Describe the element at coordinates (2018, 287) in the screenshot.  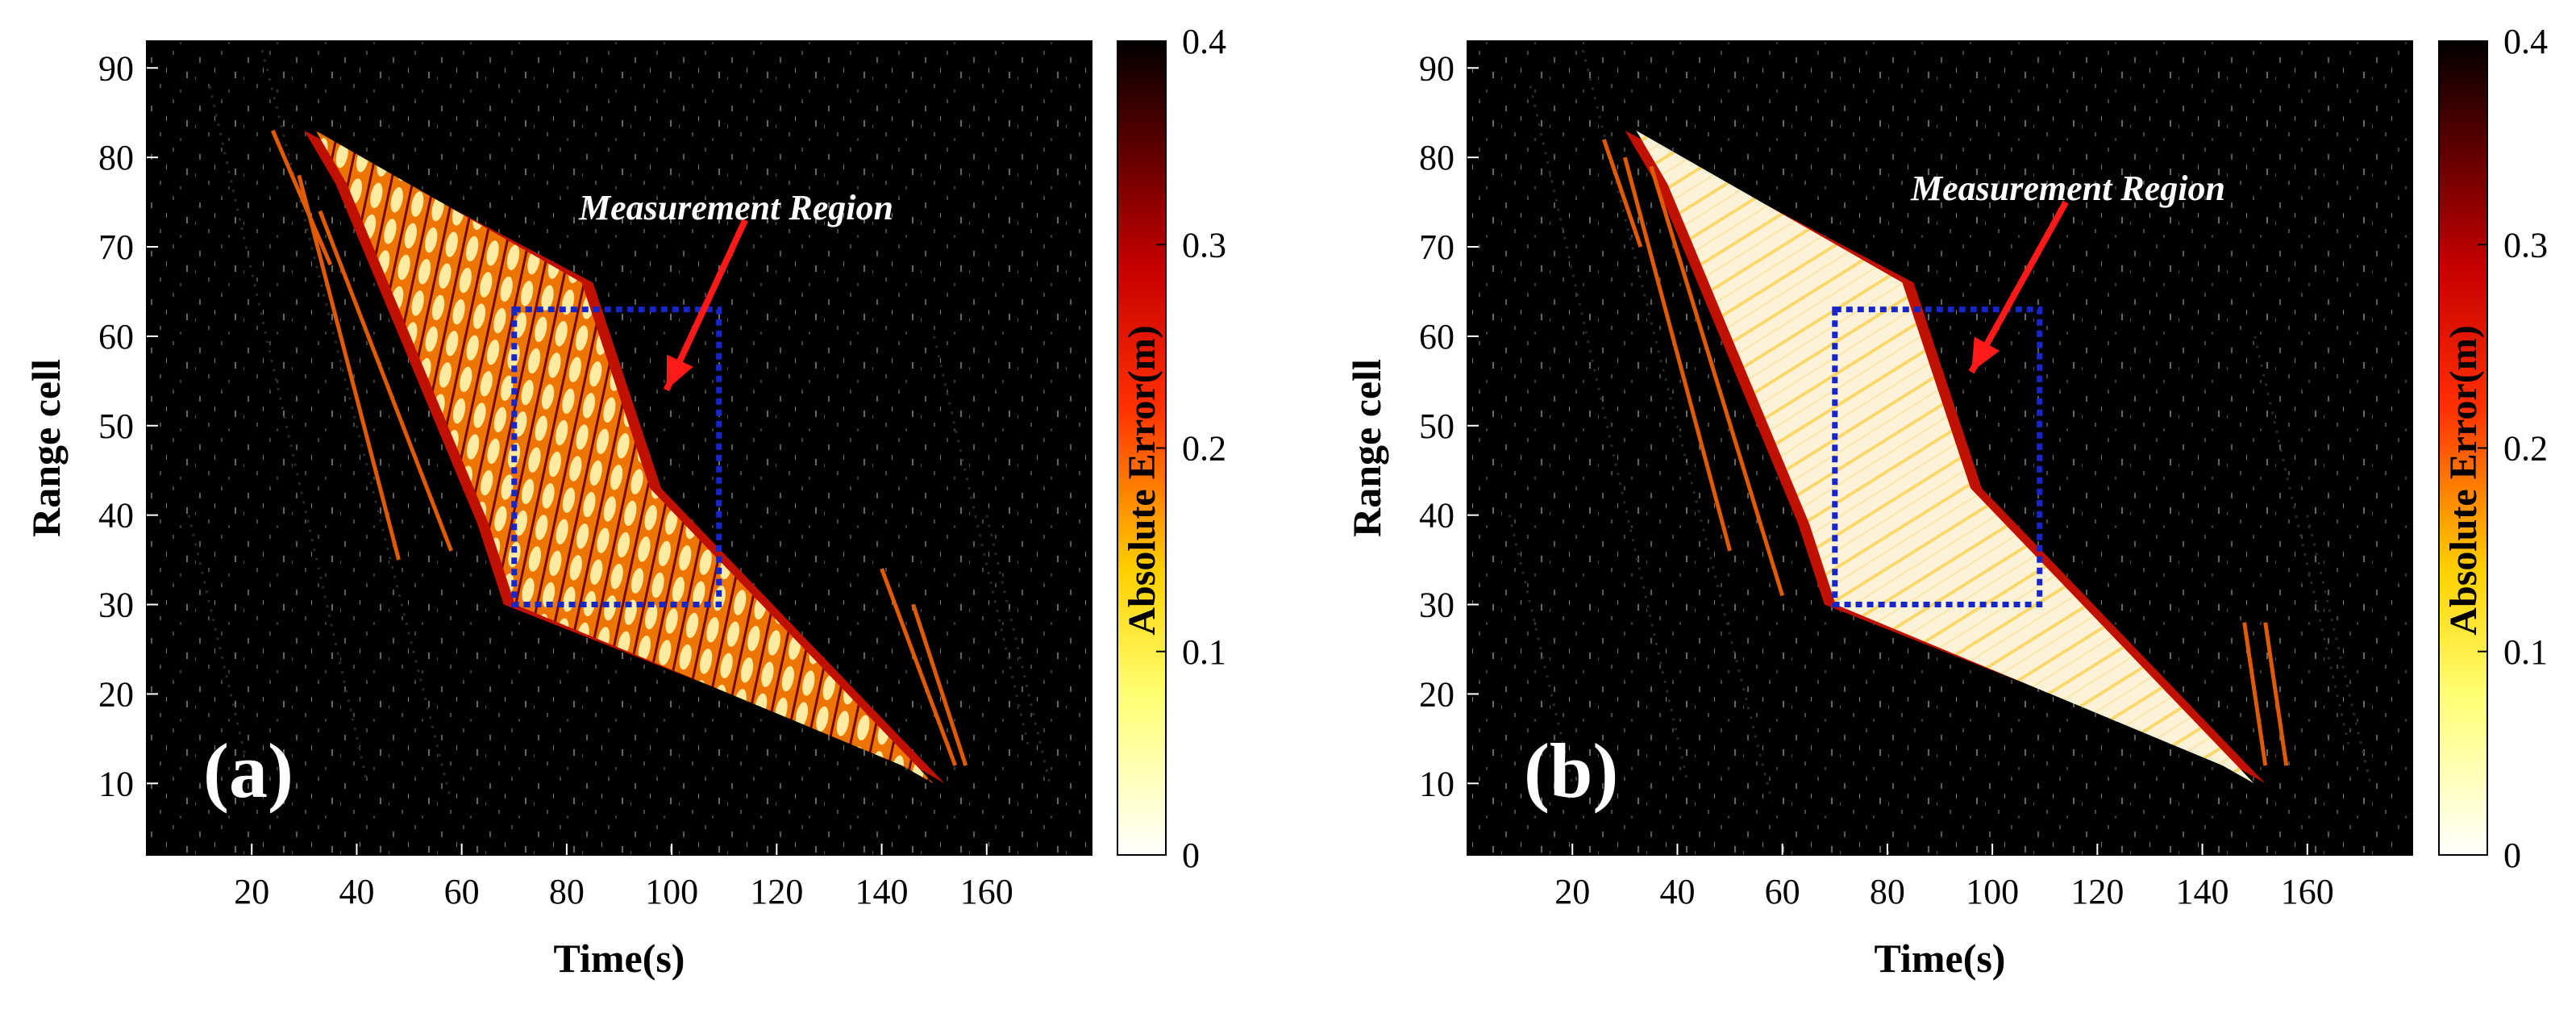
I see `annotation-arrow-shaft` at that location.